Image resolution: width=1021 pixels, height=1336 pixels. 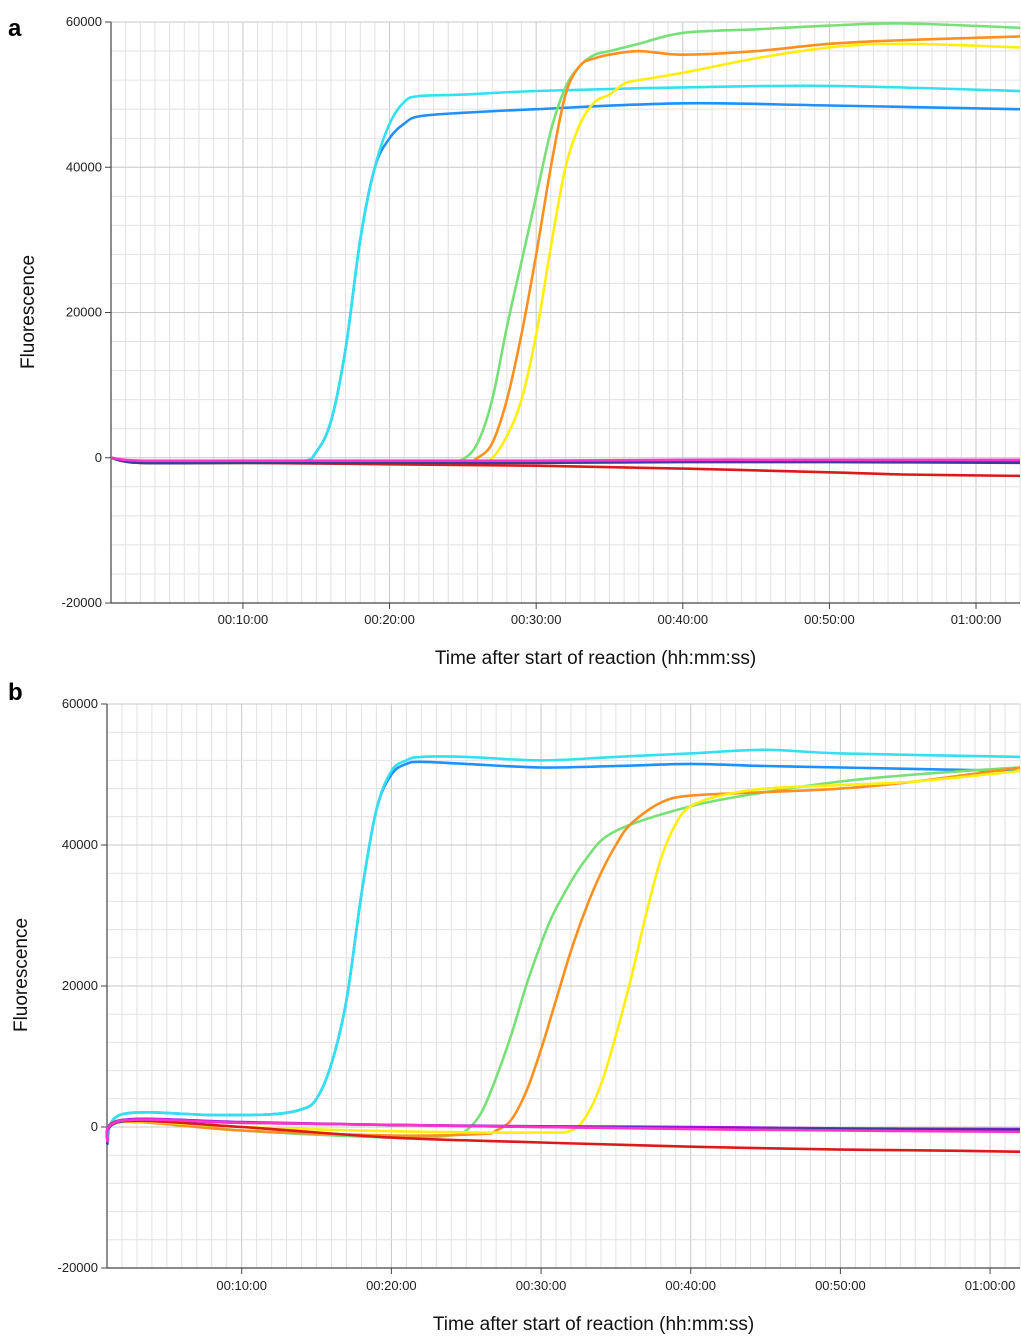 I want to click on panel-label-b: b, so click(x=15, y=692).